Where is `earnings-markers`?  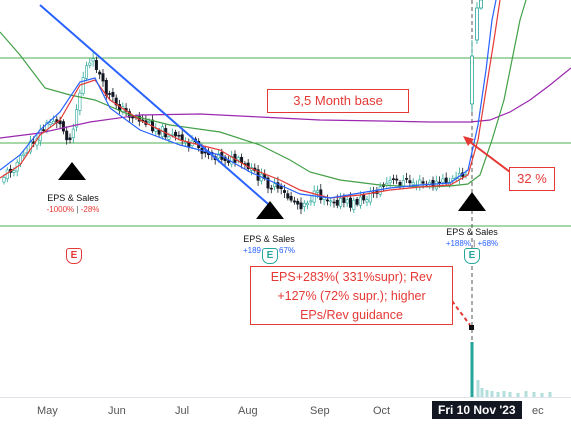 earnings-markers is located at coordinates (272, 190).